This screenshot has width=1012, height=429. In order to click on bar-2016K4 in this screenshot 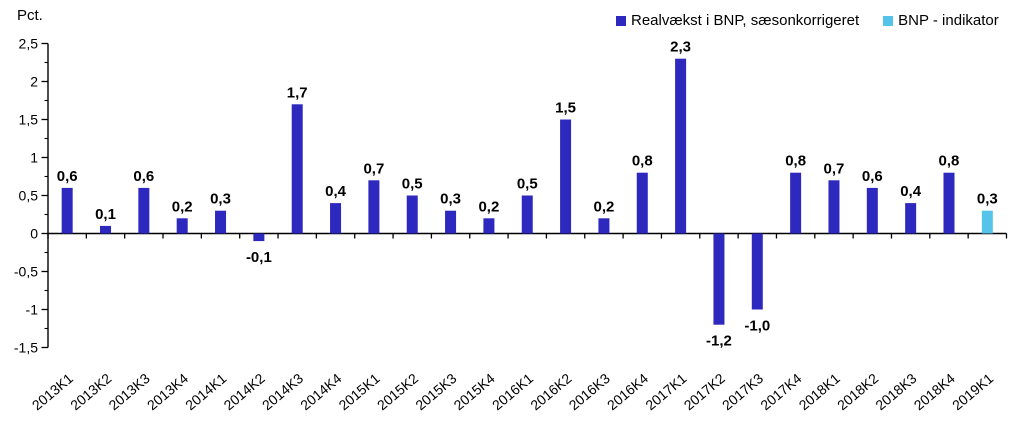, I will do `click(642, 203)`.